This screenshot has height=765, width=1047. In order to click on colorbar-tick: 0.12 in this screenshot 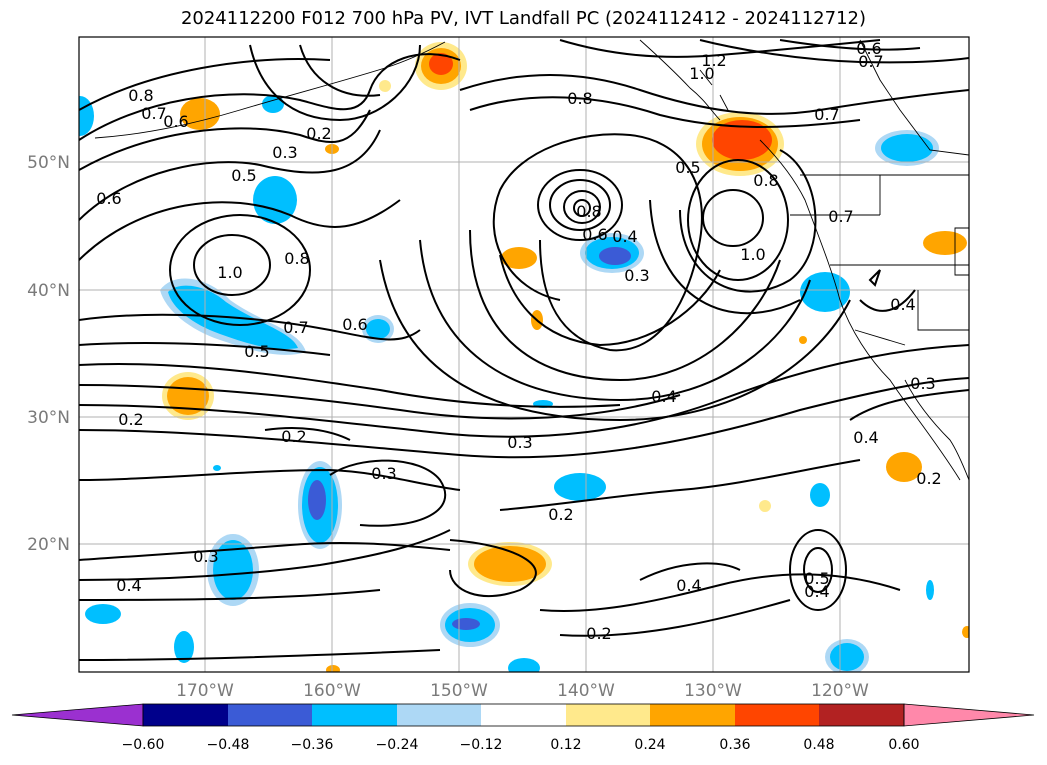, I will do `click(565, 745)`.